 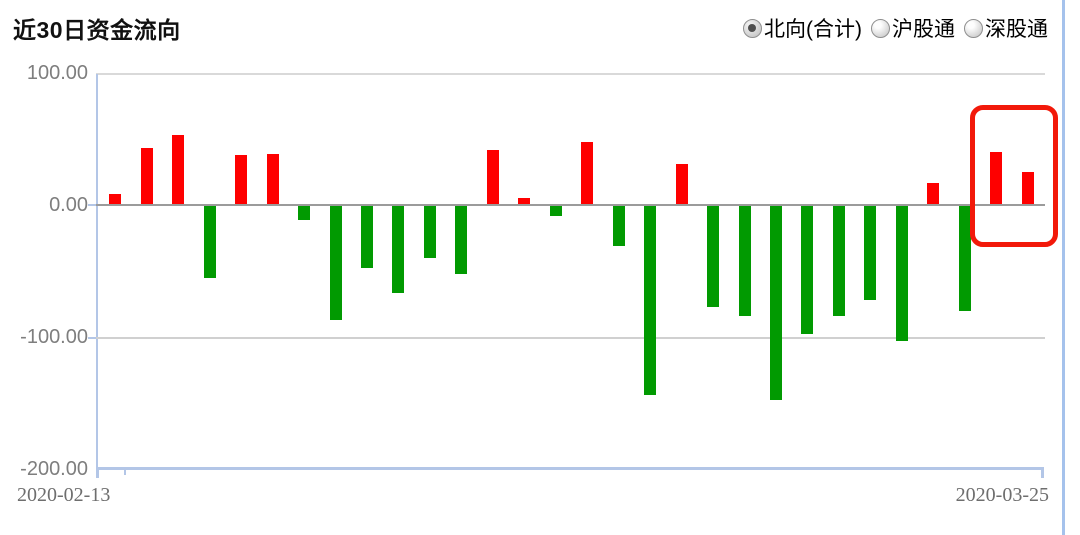 I want to click on x-axis-line, so click(x=569, y=468).